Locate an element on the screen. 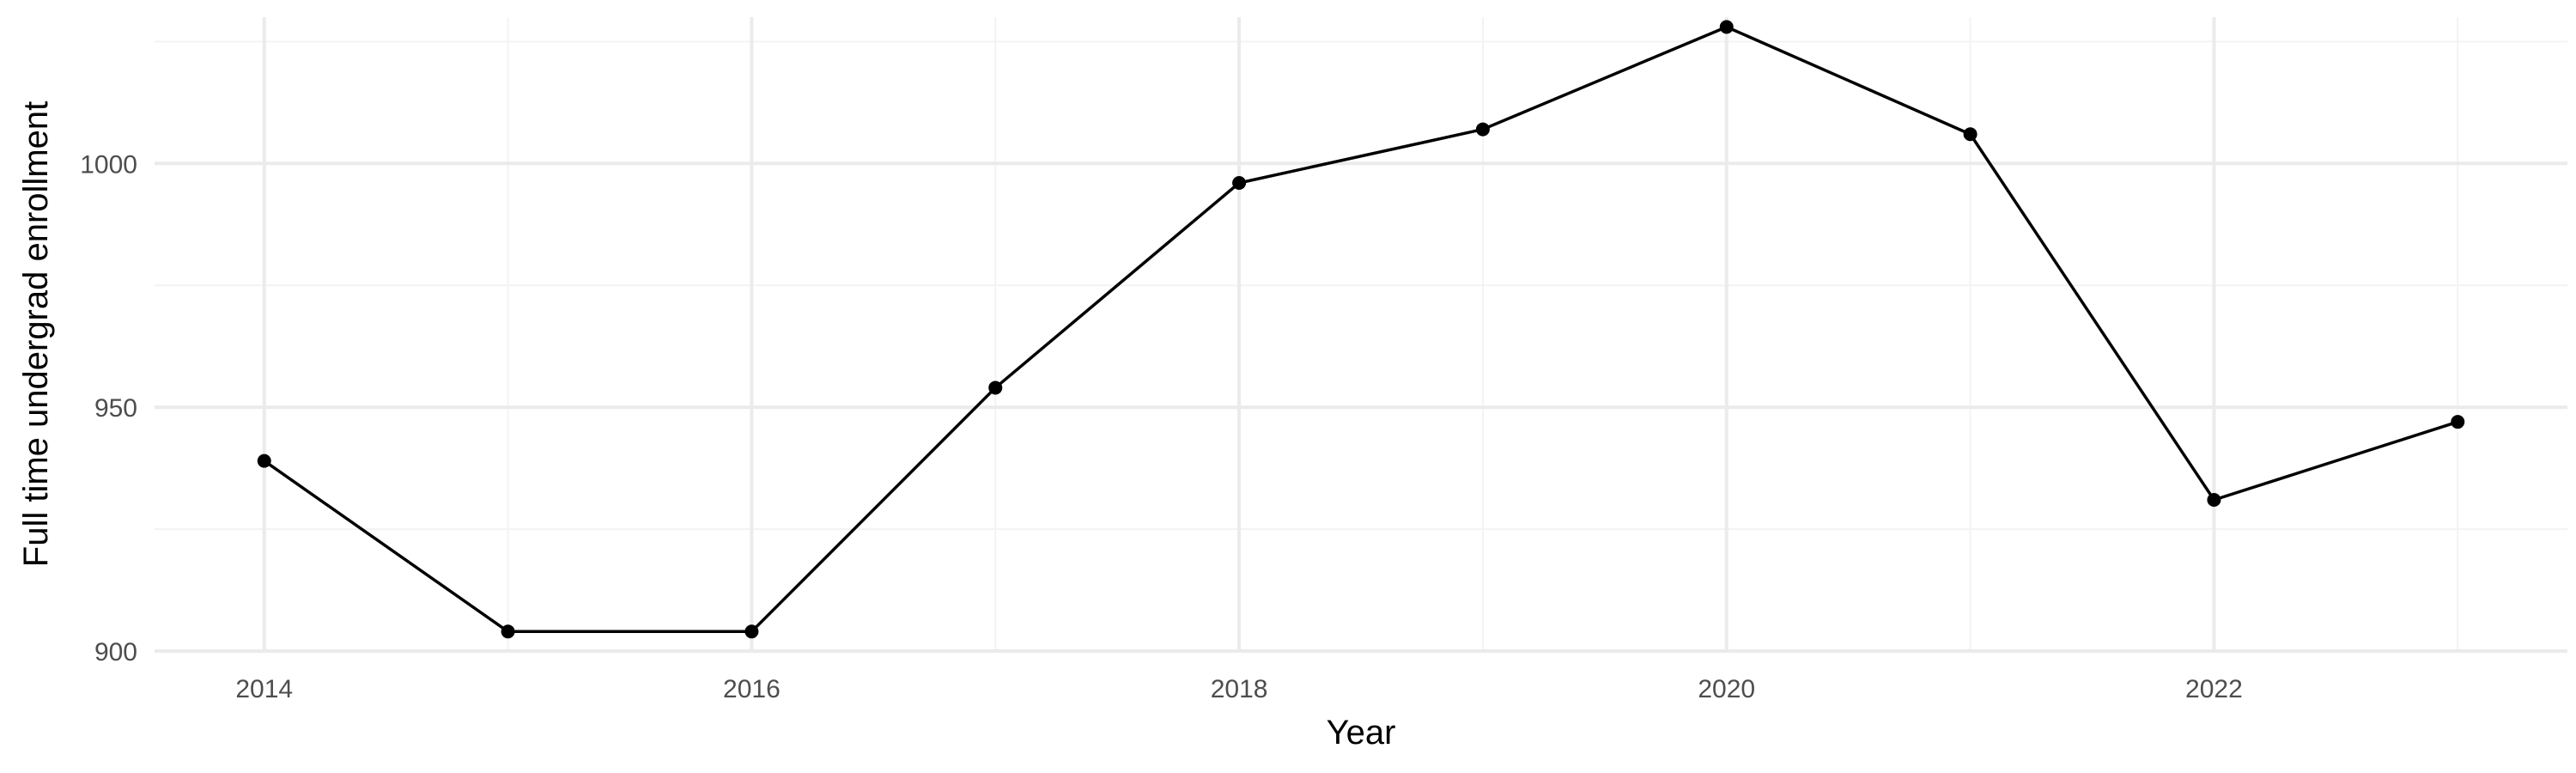  x-tick-label: 2016 is located at coordinates (752, 689).